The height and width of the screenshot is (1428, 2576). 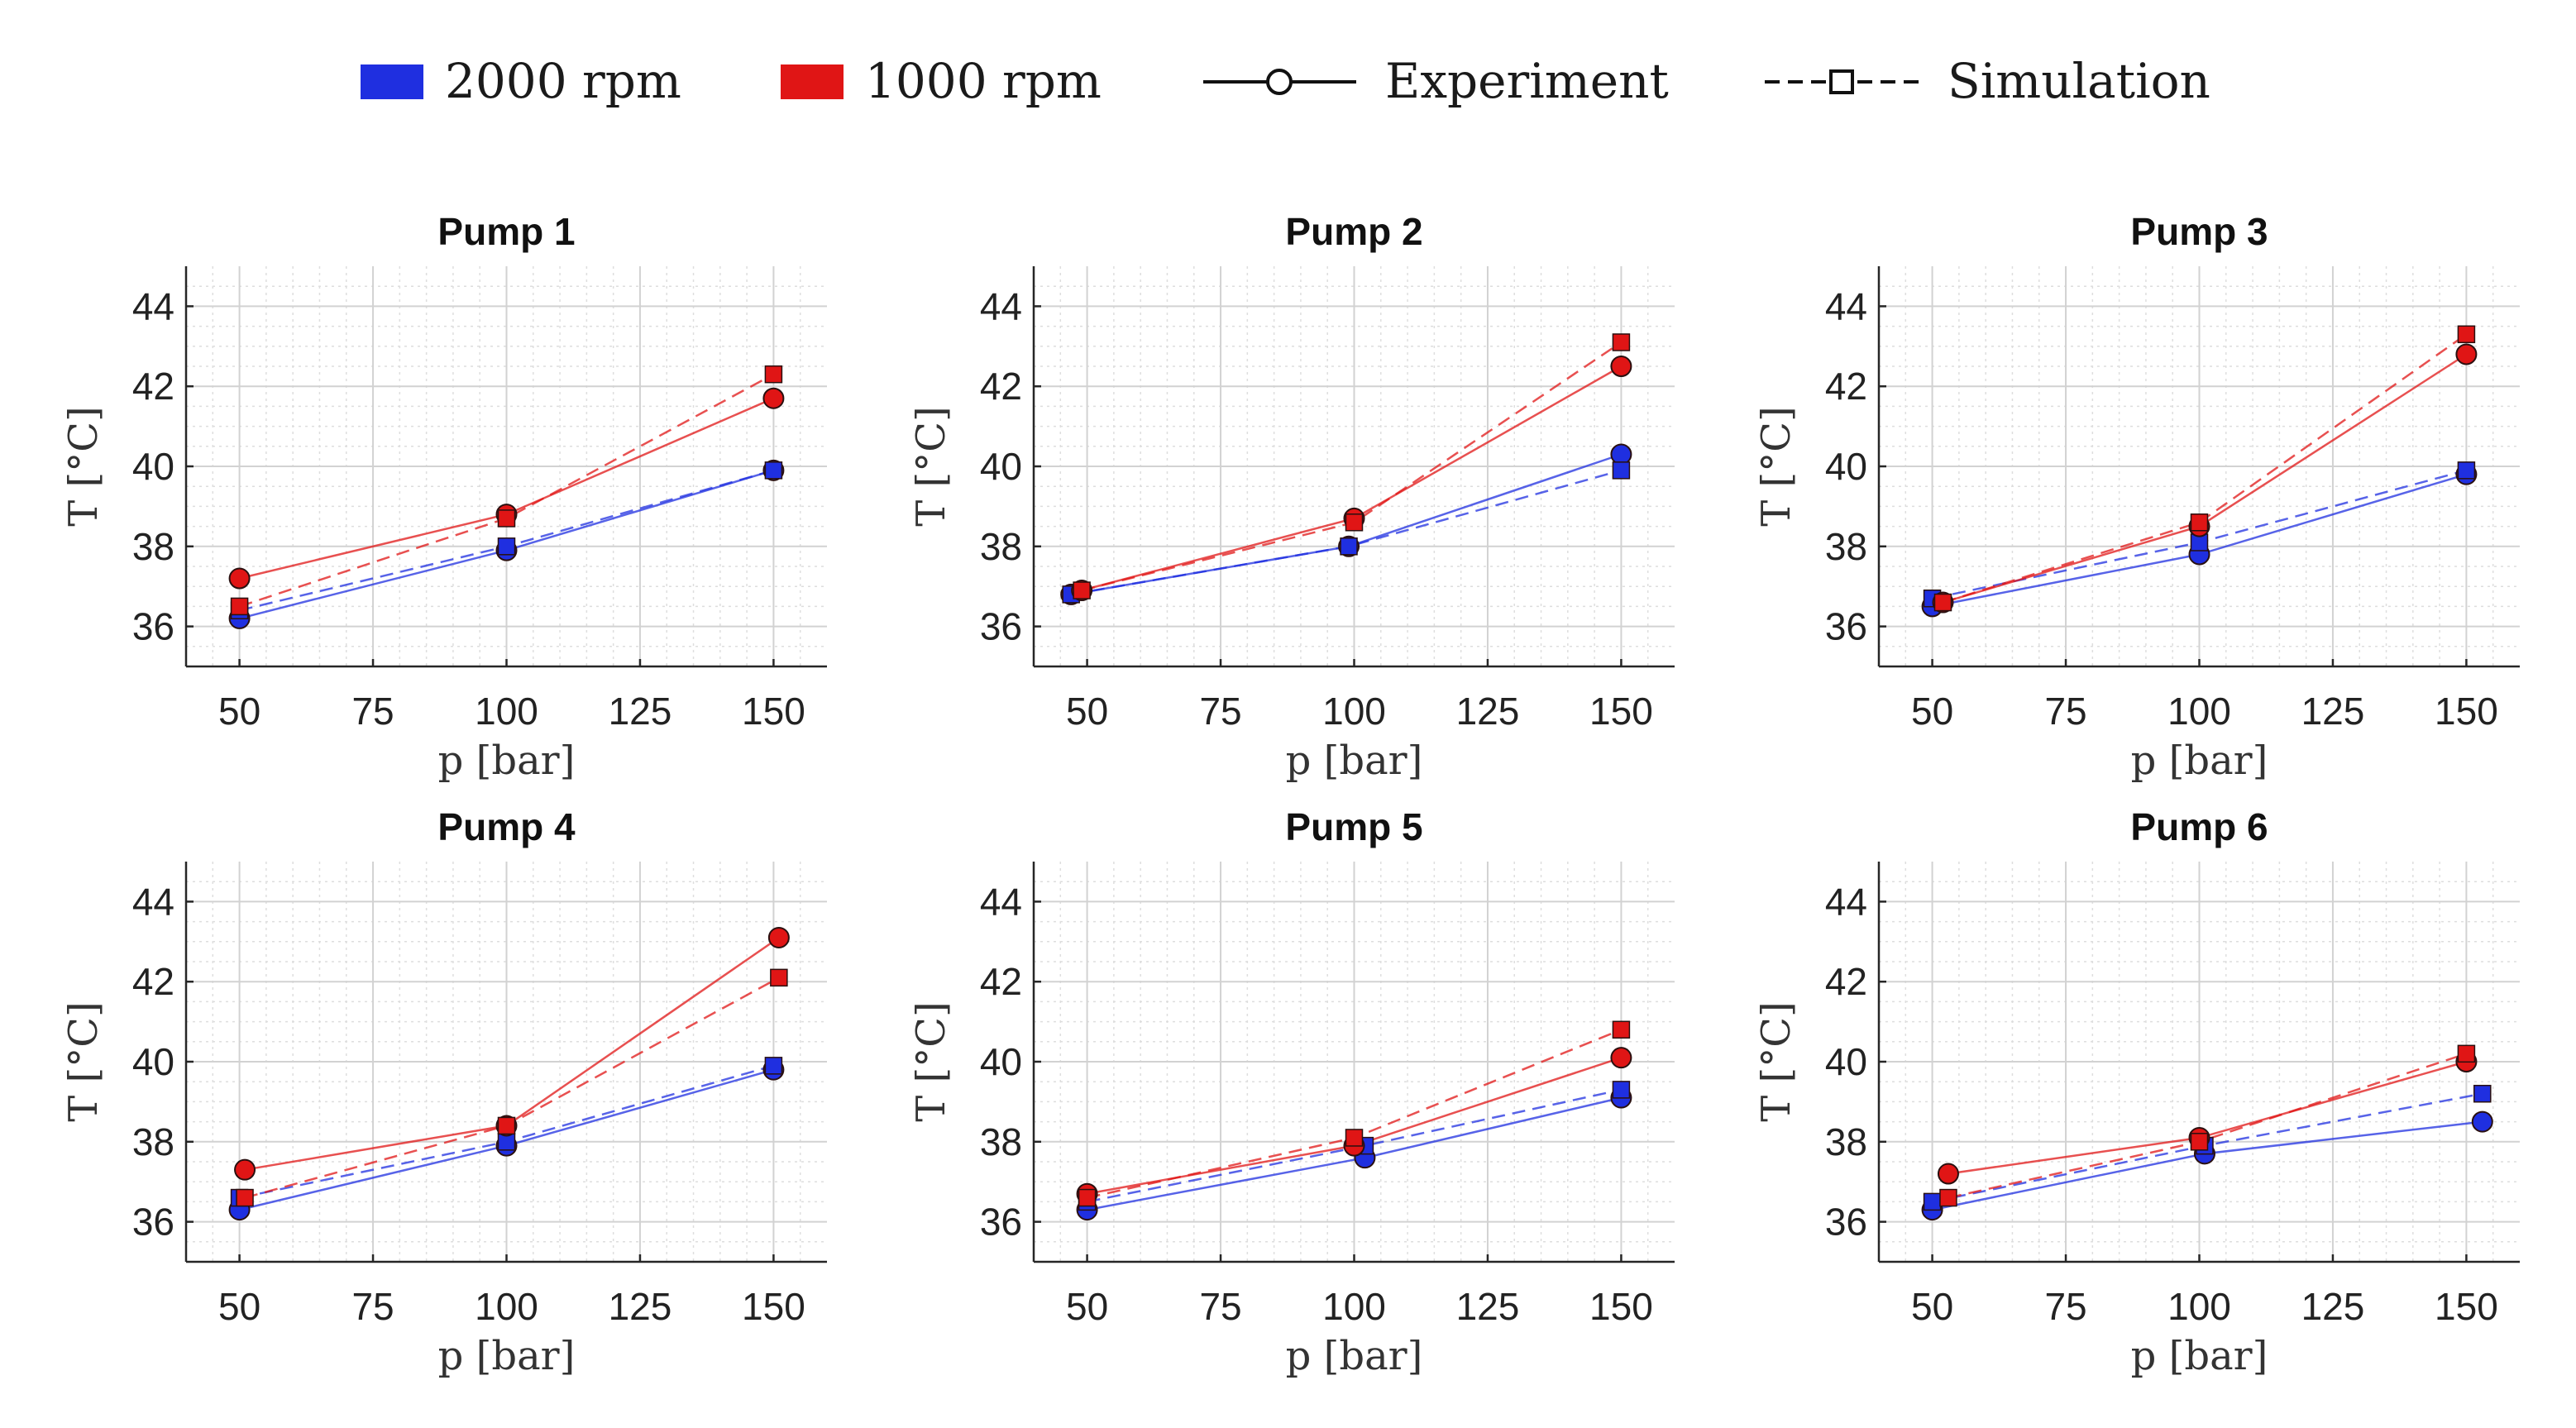 I want to click on legend-label-2000rpm: 2000 rpm, so click(x=563, y=81).